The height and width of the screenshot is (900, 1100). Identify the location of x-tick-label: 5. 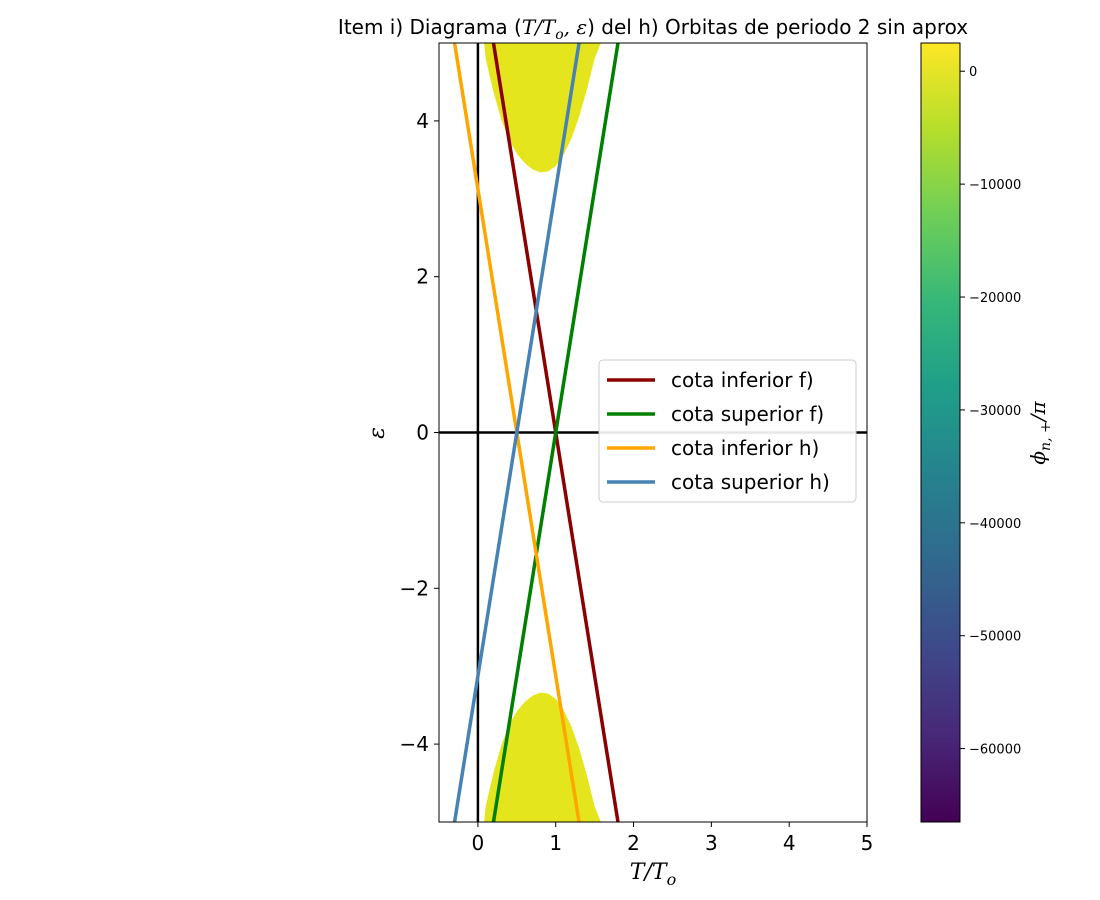
(867, 843).